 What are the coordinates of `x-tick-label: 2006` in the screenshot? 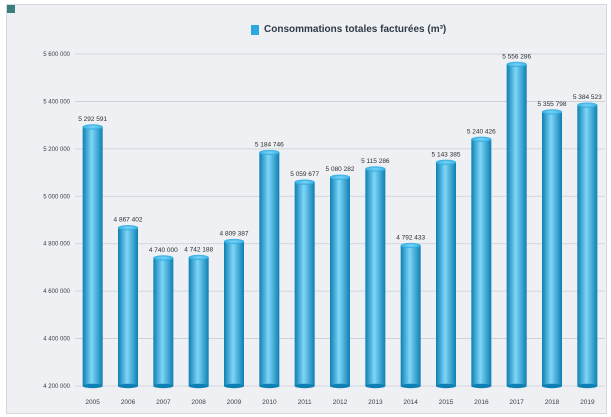 It's located at (128, 402).